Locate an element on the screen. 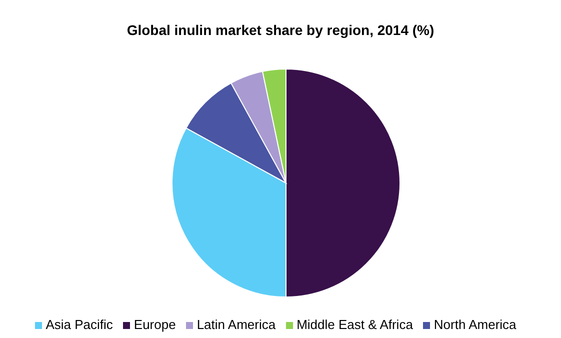 The width and height of the screenshot is (561, 338). legend-label: Europe is located at coordinates (155, 324).